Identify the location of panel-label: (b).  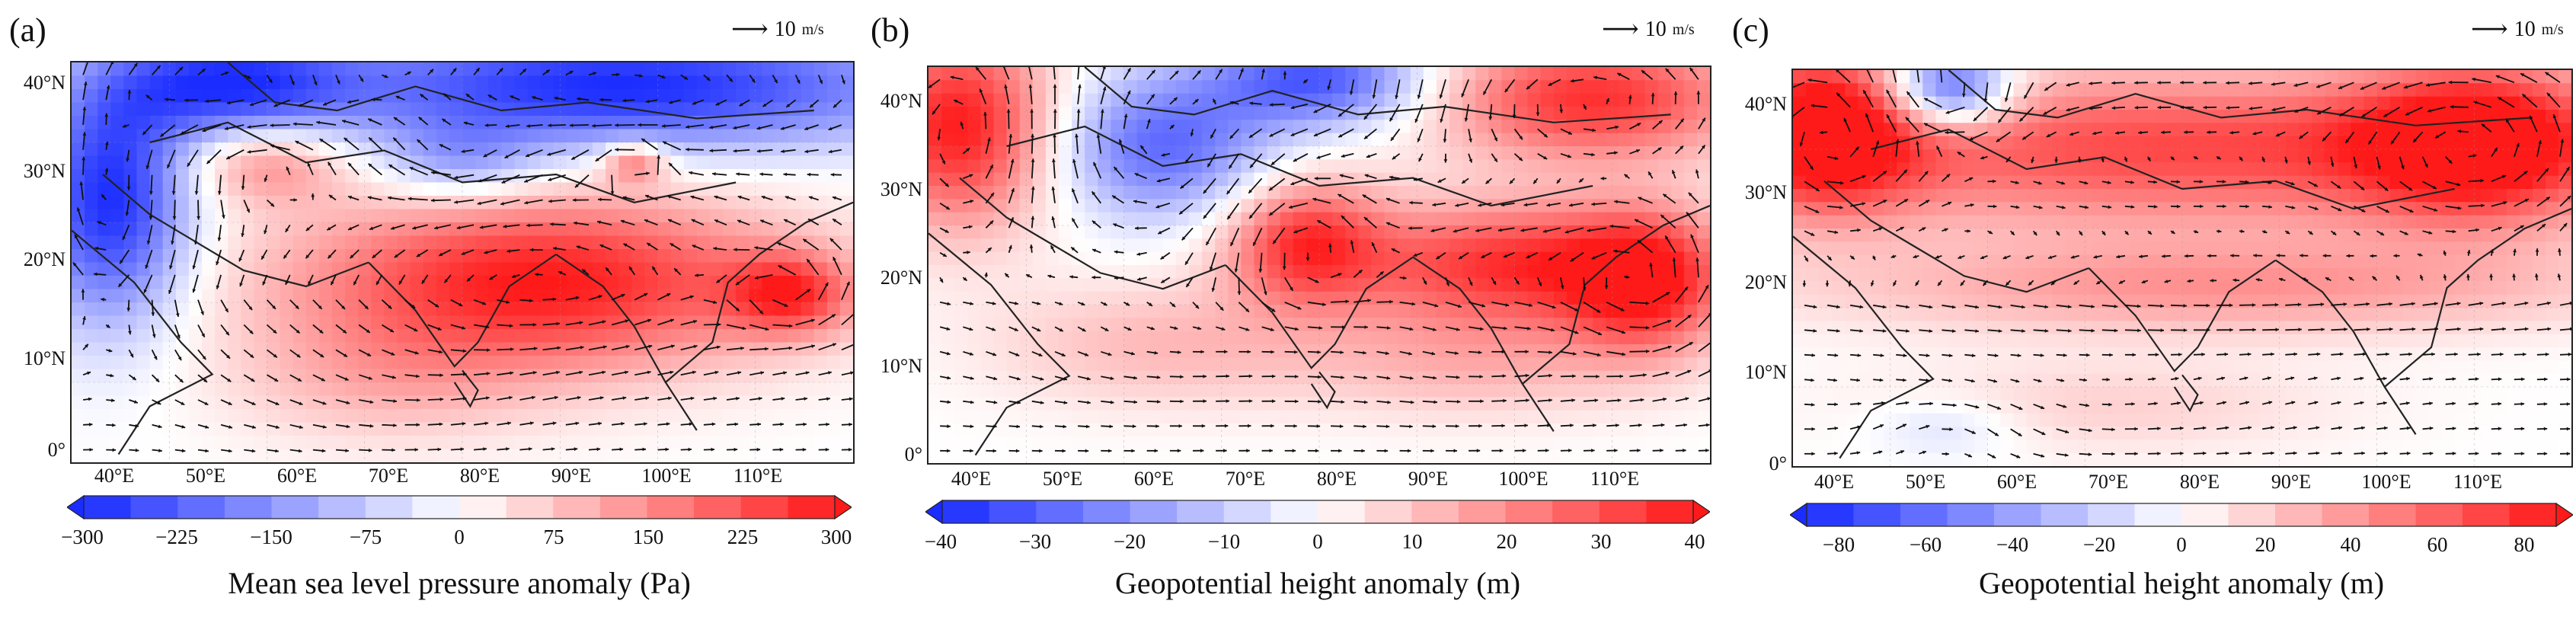
(890, 30).